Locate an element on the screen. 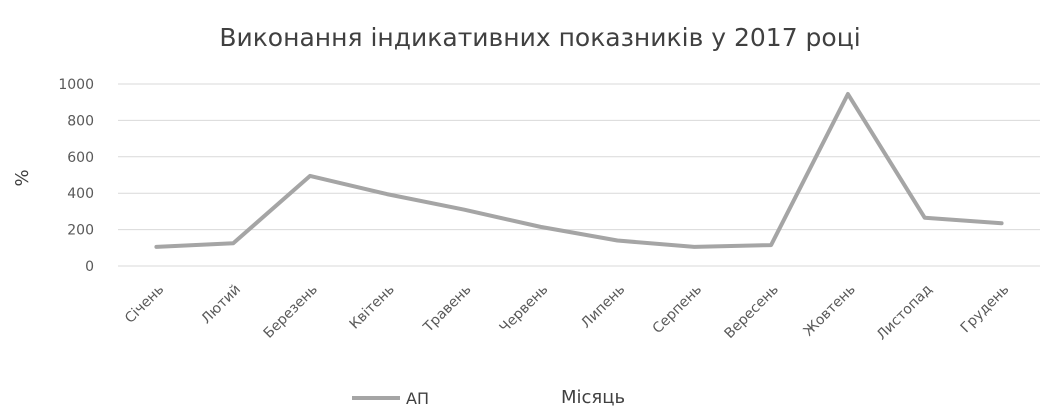  y-axis-ticks: 0 200 400 600 800 1000 is located at coordinates (76, 176).